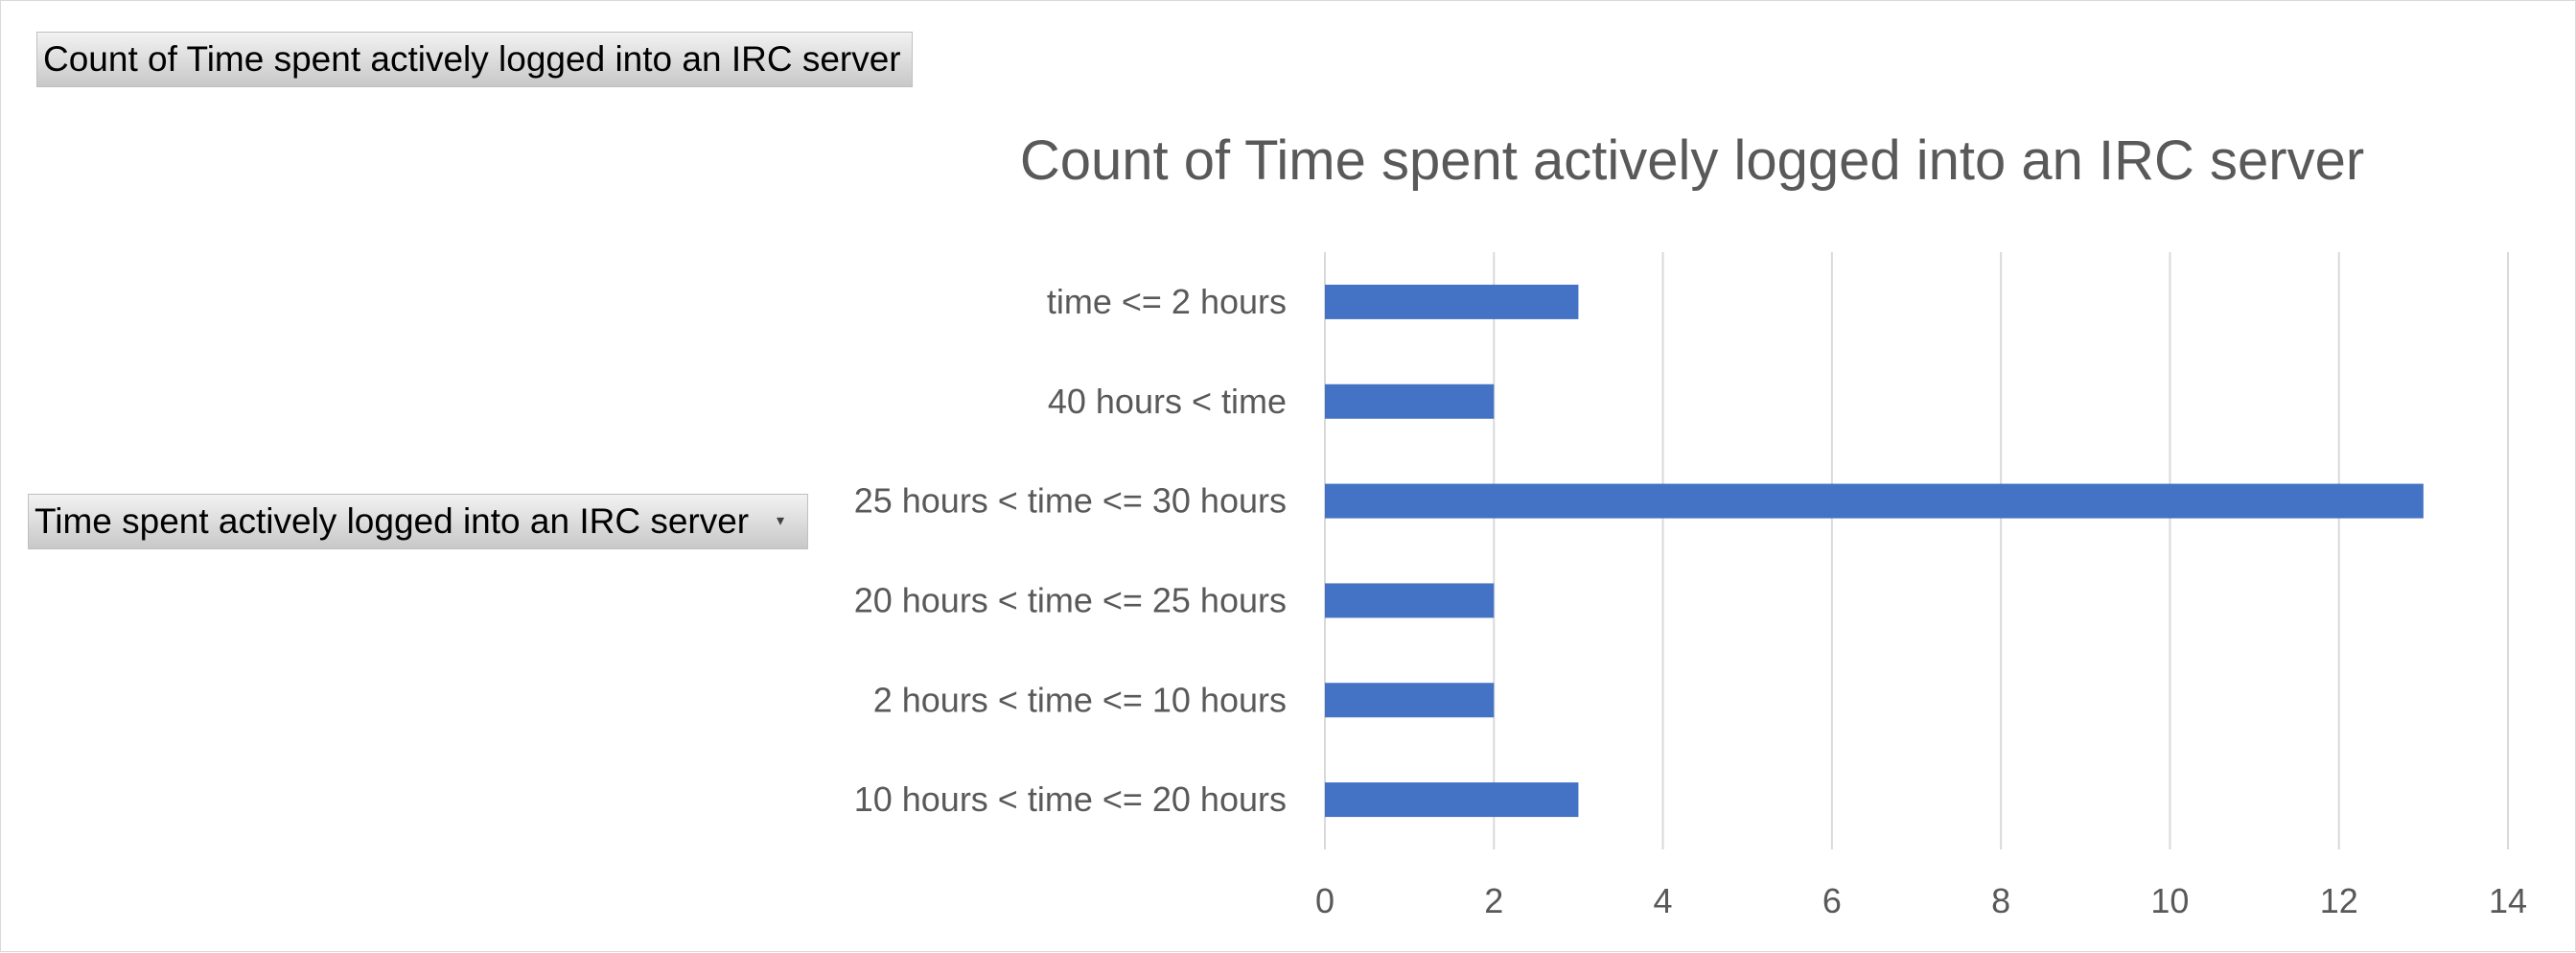 Image resolution: width=2576 pixels, height=953 pixels. What do you see at coordinates (1167, 301) in the screenshot?
I see `category-label: time <= 2 hours` at bounding box center [1167, 301].